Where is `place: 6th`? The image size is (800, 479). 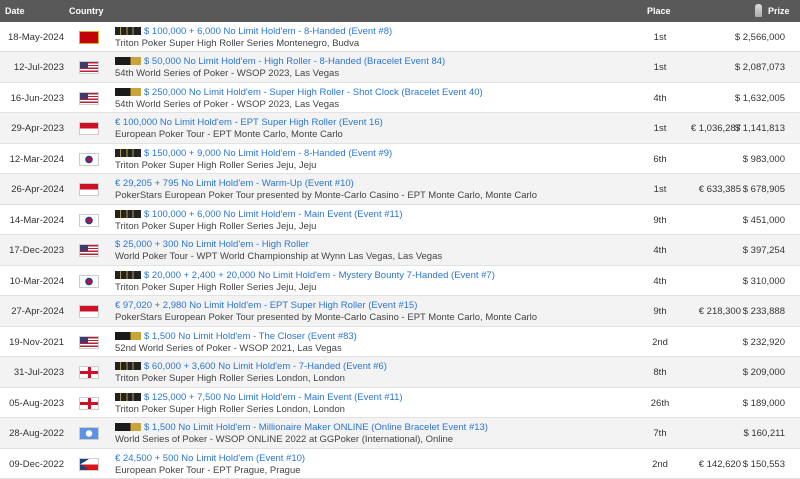
place: 6th is located at coordinates (660, 159).